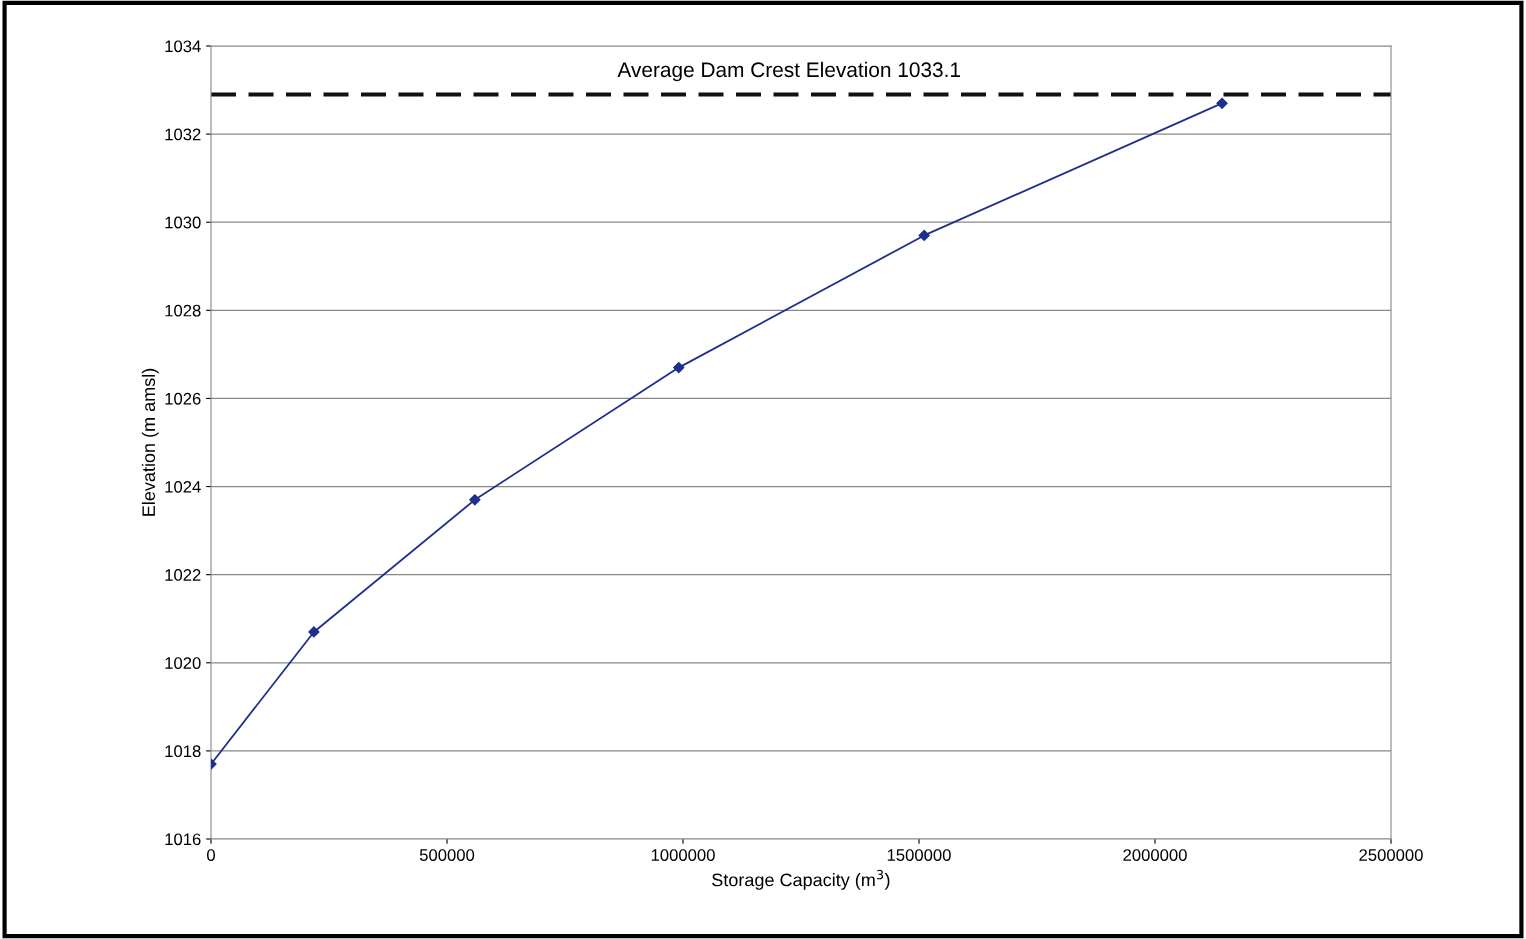 This screenshot has height=939, width=1526. I want to click on x-tick-label: 2000000, so click(1155, 855).